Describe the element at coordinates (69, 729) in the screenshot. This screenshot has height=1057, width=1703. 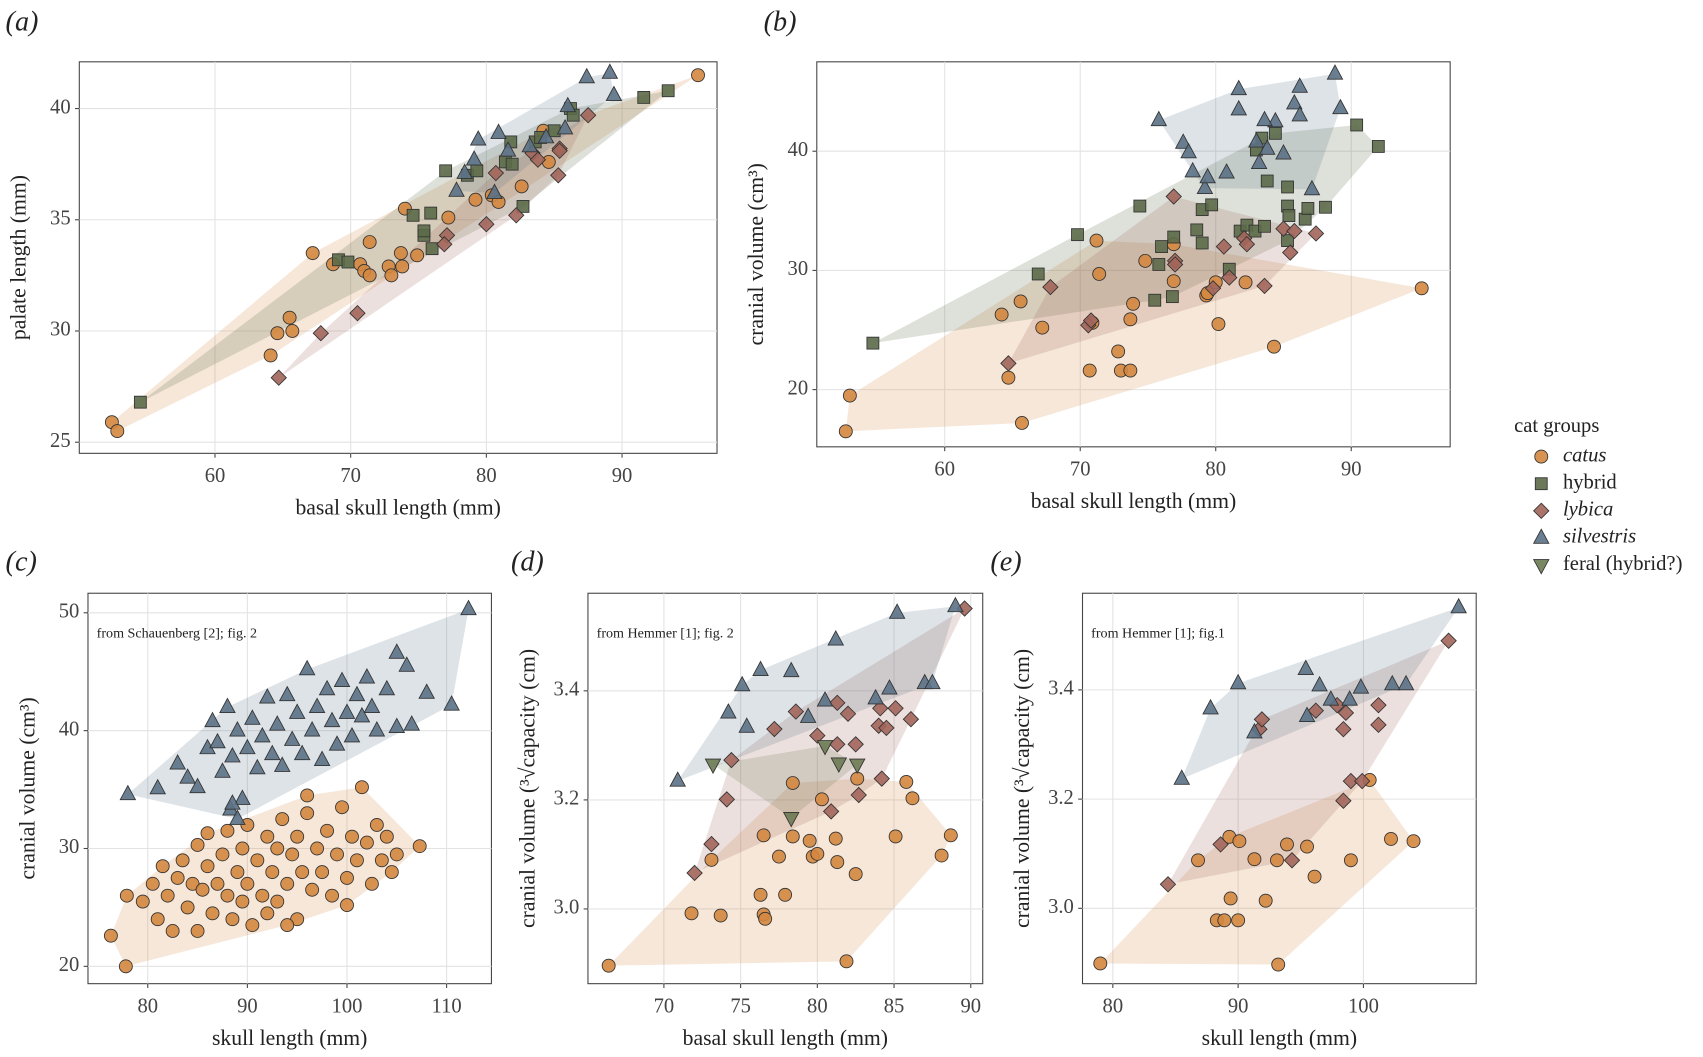
I see `y-tick-label: 40` at that location.